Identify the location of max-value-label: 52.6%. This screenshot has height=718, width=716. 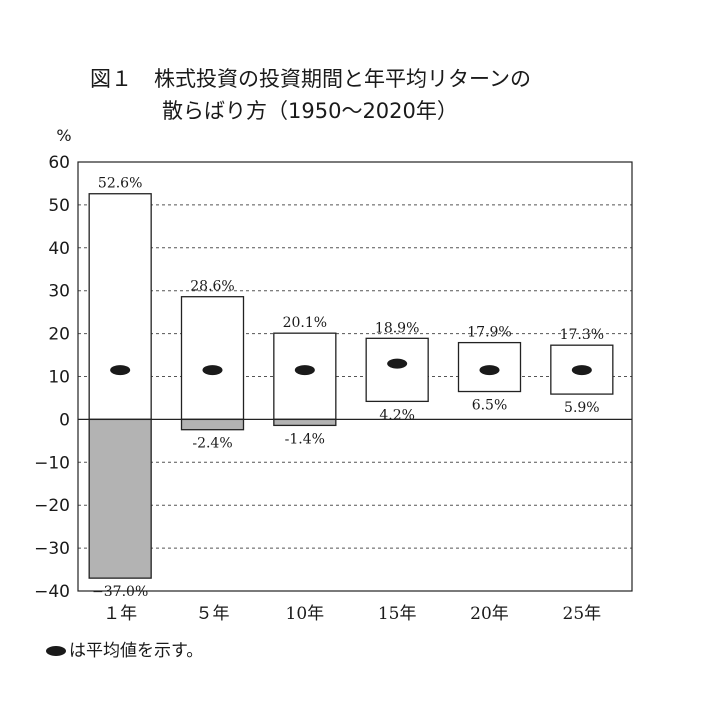
(120, 184).